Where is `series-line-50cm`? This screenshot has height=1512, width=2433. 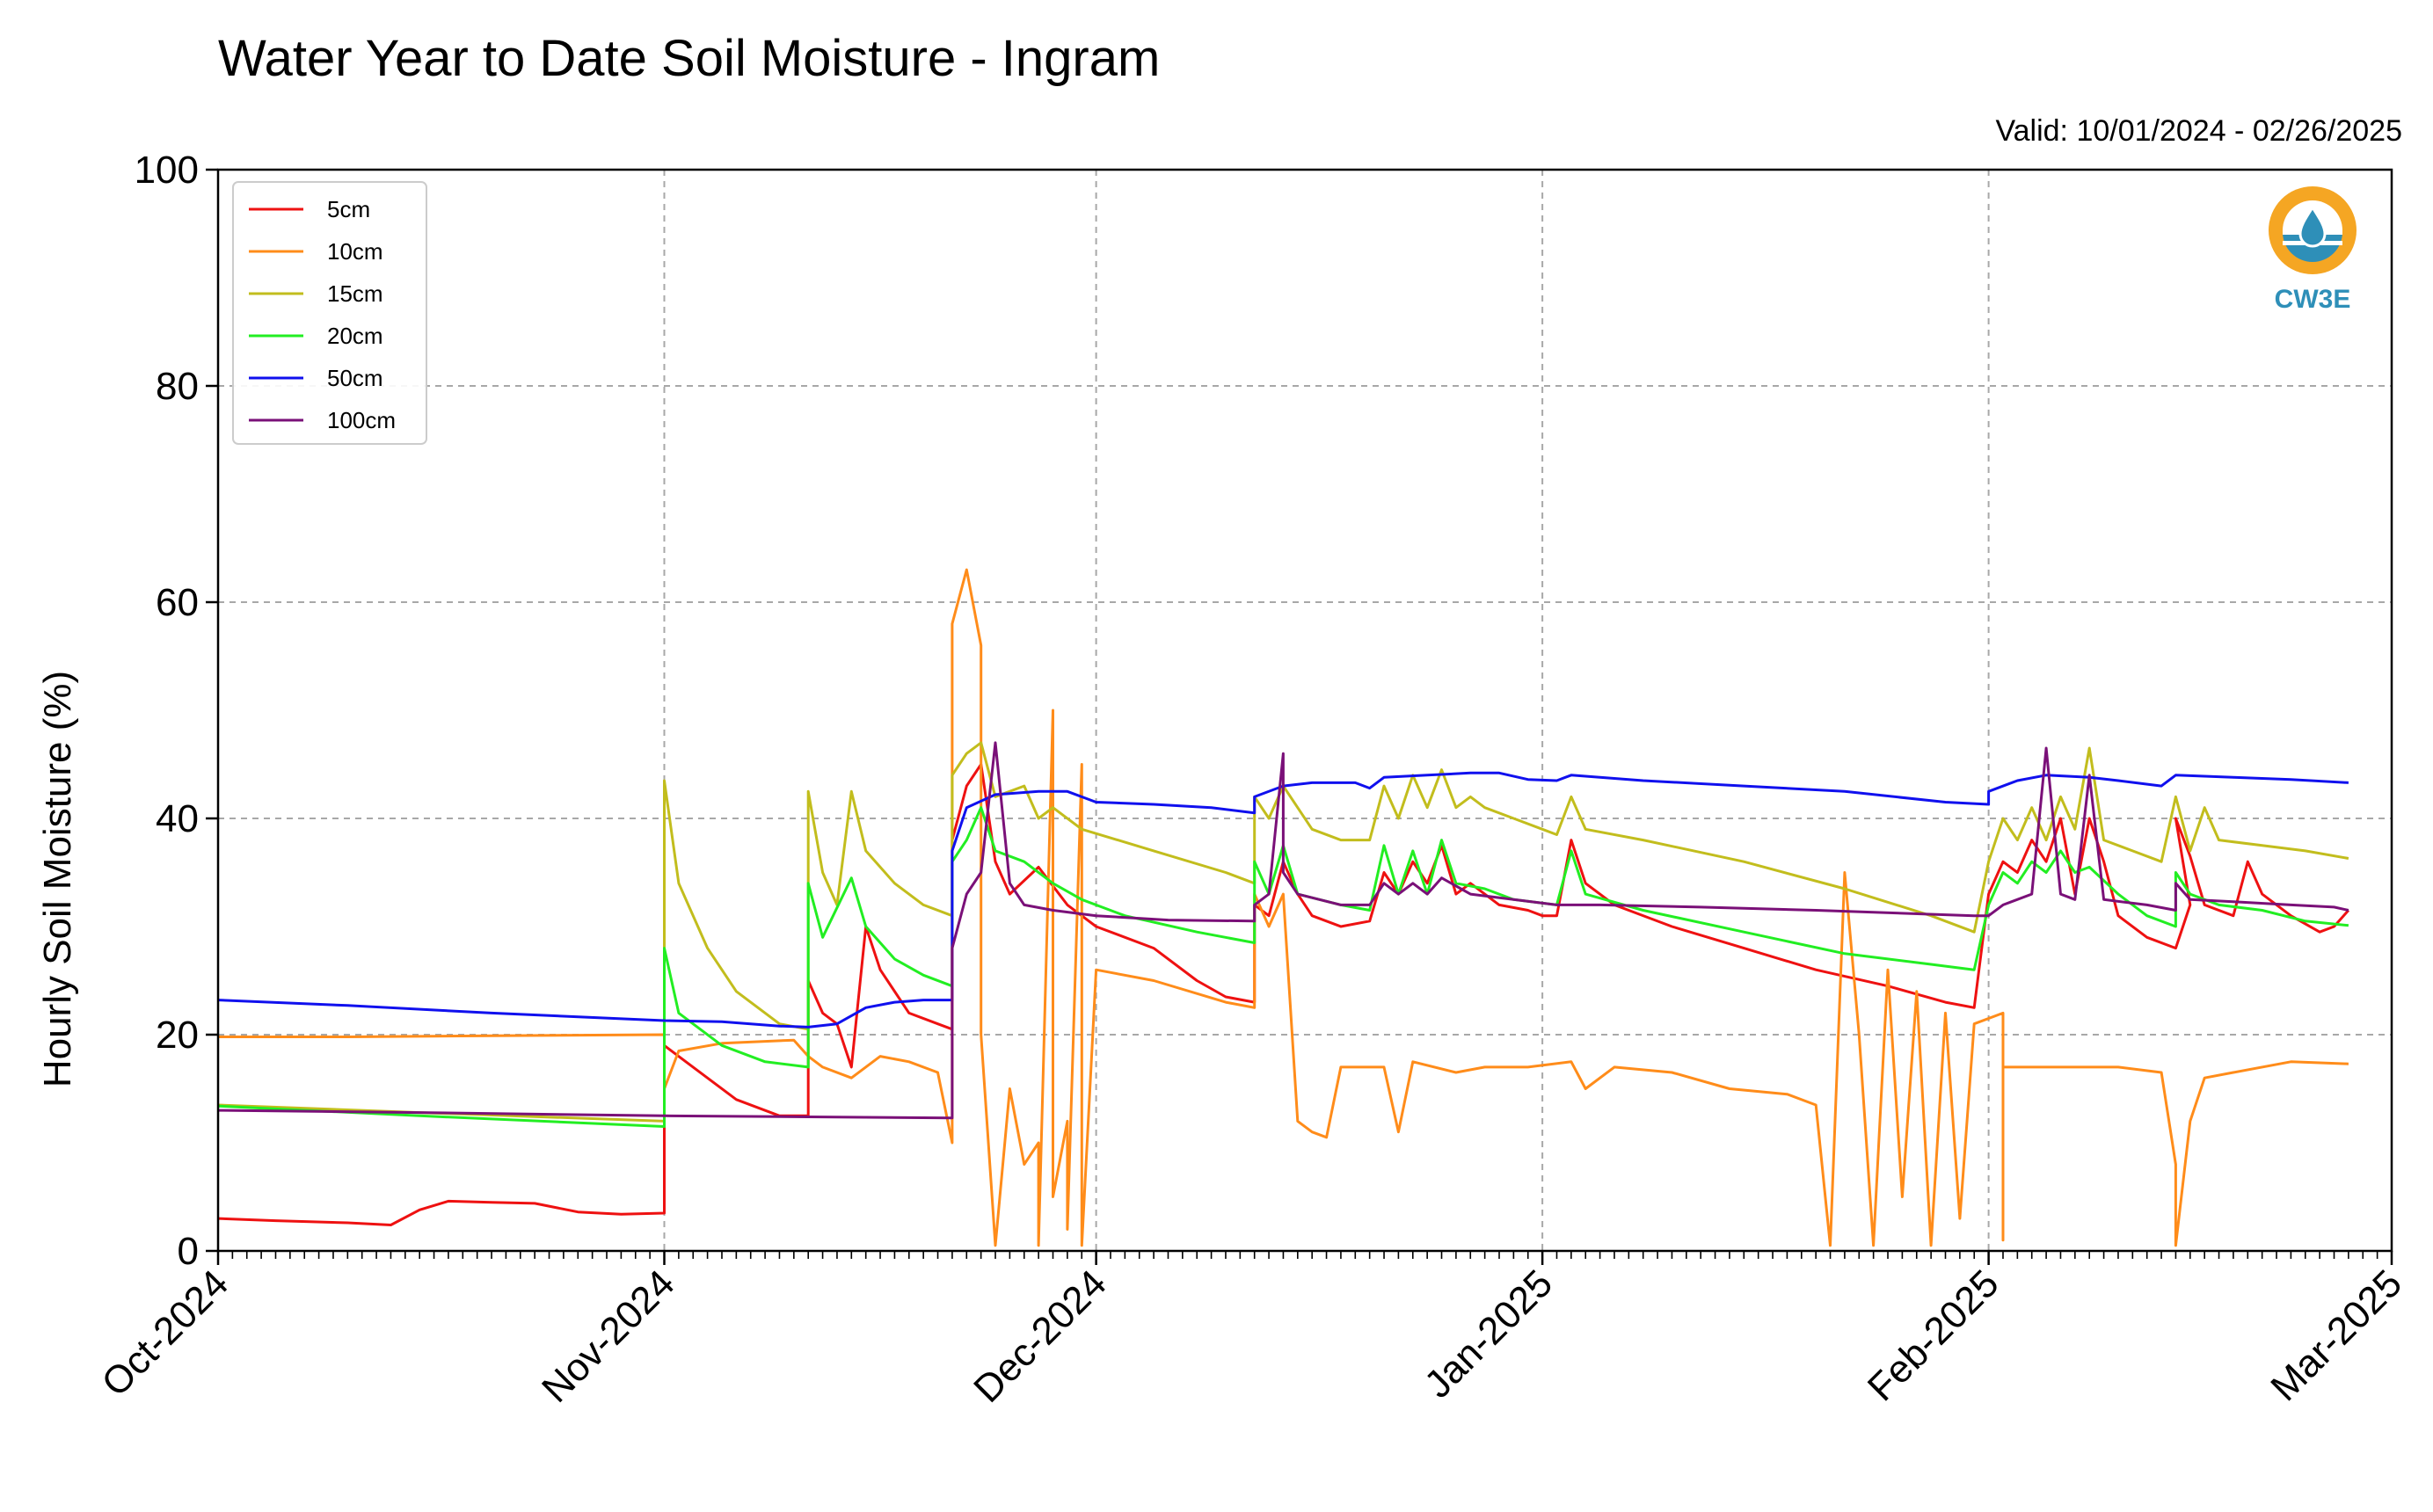 series-line-50cm is located at coordinates (1283, 900).